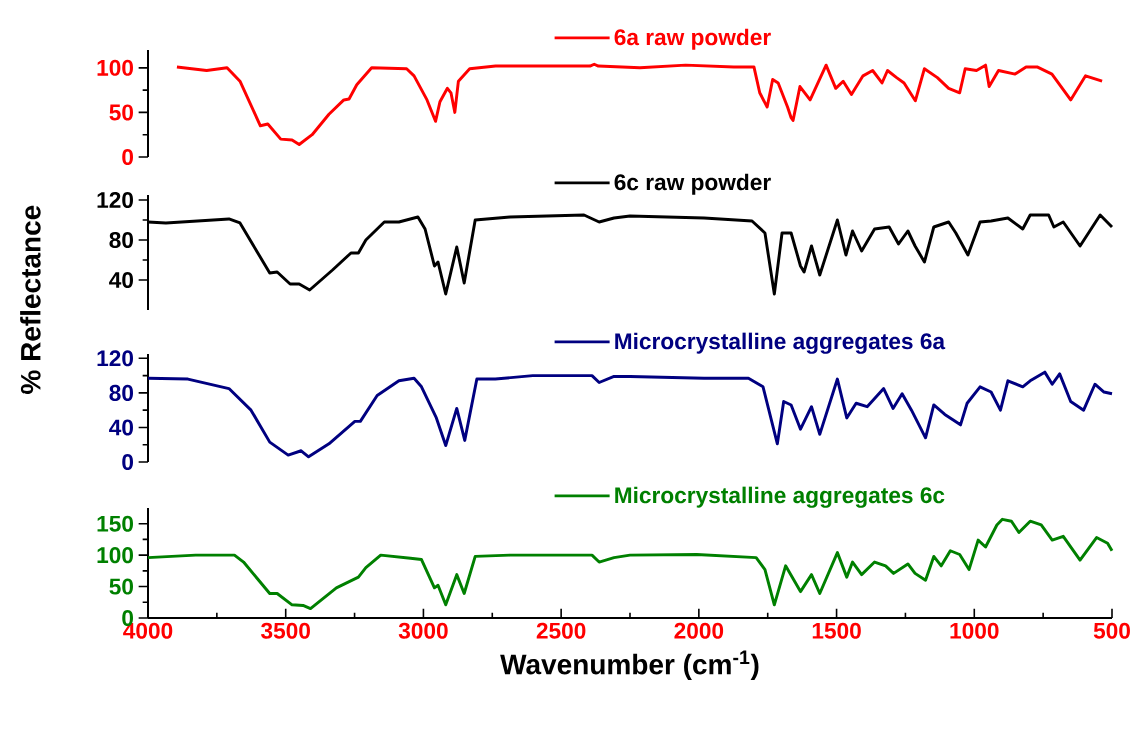  I want to click on x-tick-label: 3500, so click(285, 630).